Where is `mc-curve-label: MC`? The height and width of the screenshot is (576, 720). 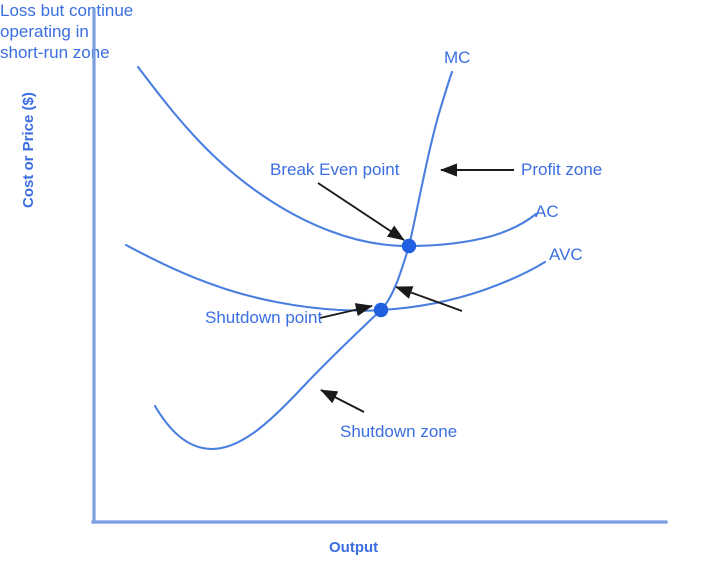
mc-curve-label: MC is located at coordinates (457, 57).